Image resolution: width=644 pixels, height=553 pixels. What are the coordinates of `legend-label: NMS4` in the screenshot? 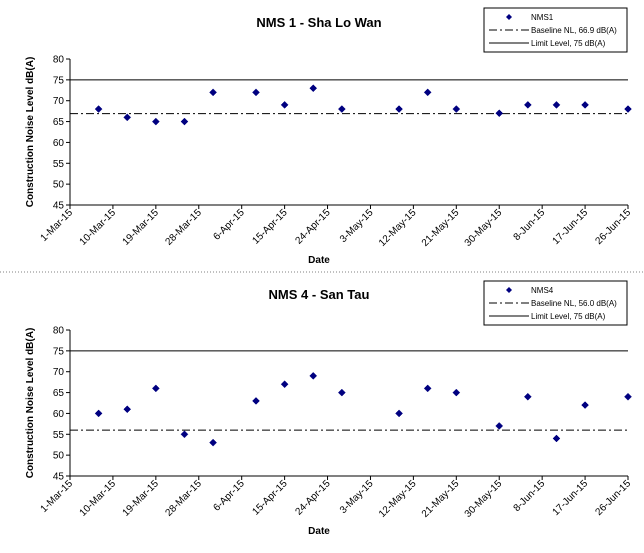 It's located at (542, 290).